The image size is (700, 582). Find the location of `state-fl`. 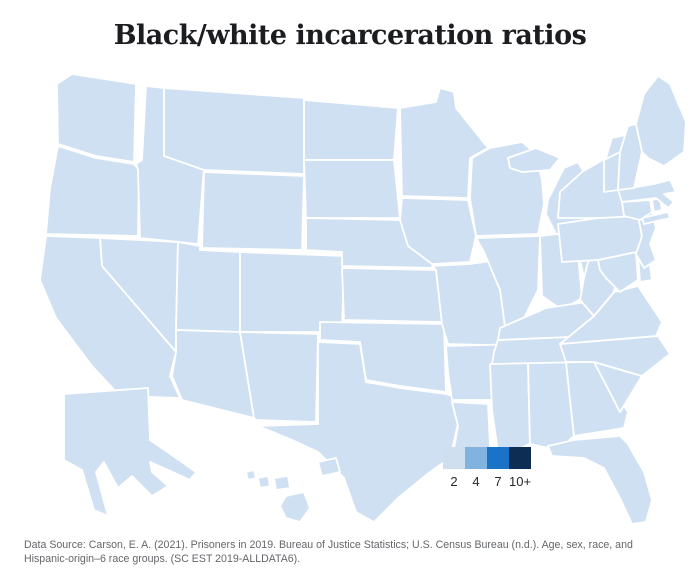

state-fl is located at coordinates (600, 480).